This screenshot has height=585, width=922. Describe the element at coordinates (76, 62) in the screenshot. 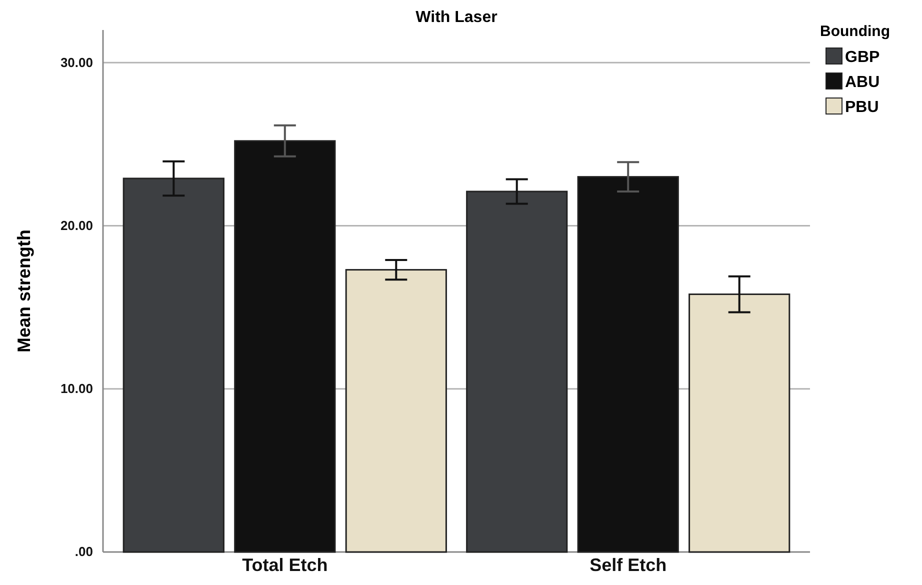

I see `y-tick-label: 30.00` at that location.